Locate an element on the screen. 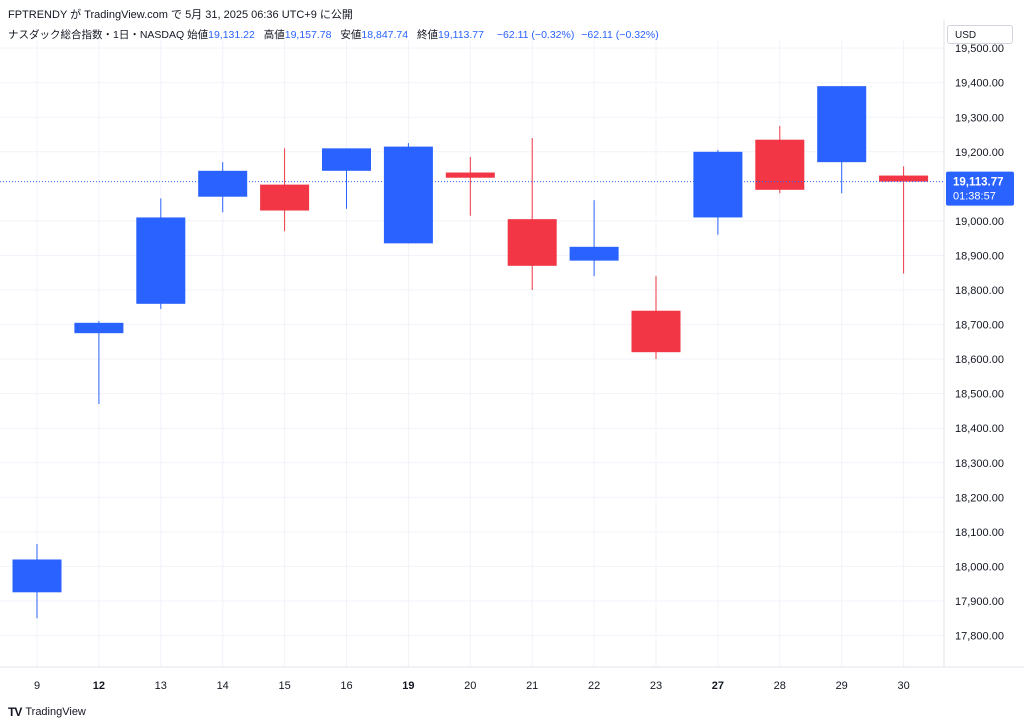 The width and height of the screenshot is (1024, 726). price-tick-label: 18,400.00 is located at coordinates (979, 429).